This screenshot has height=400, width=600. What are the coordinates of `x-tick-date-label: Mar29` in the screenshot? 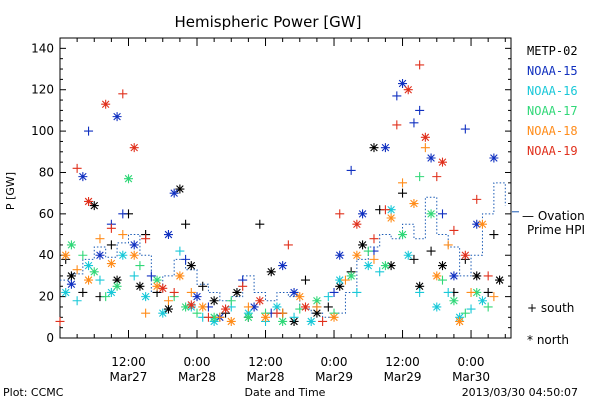 It's located at (334, 377).